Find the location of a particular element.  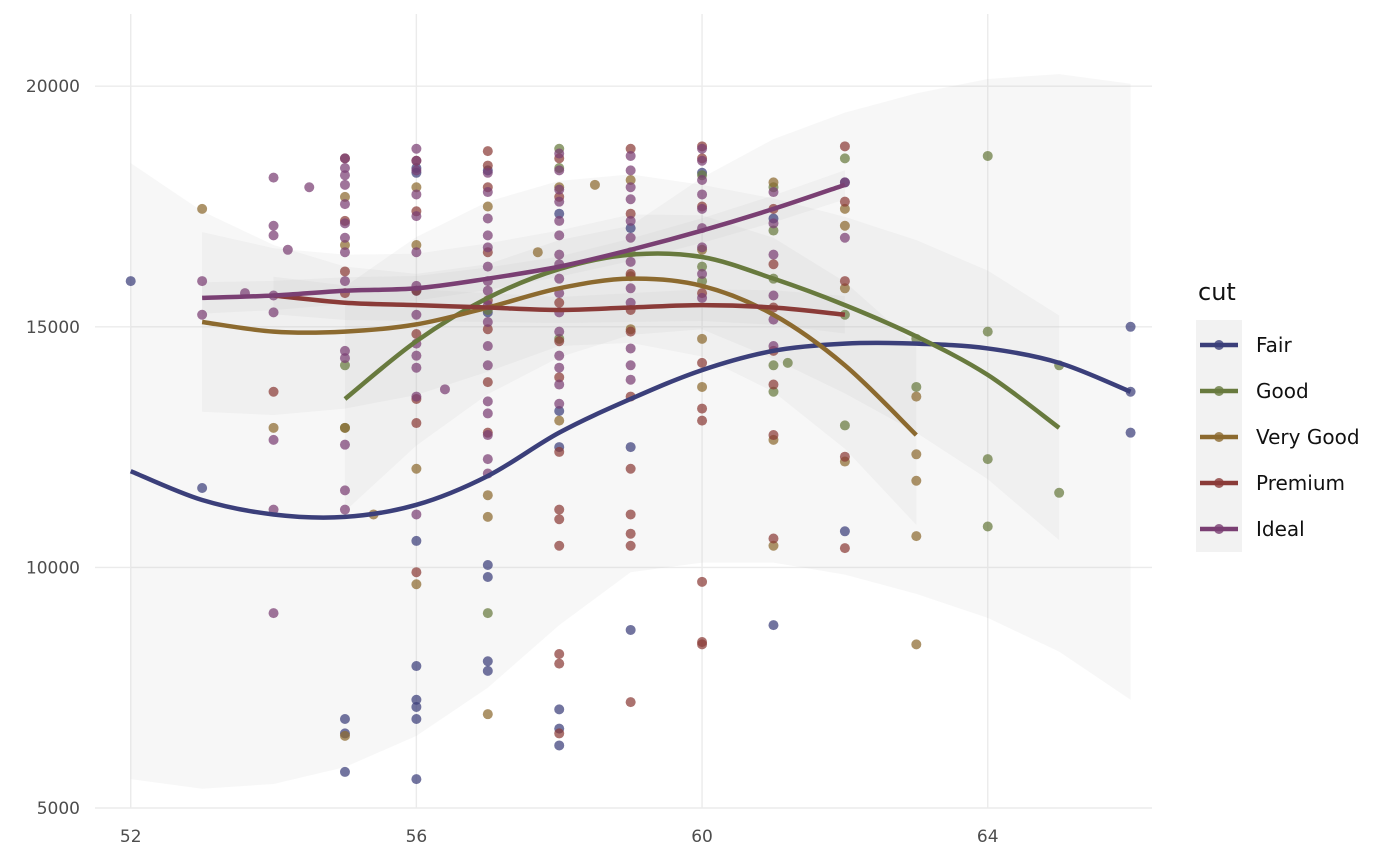

legend-label: Ideal is located at coordinates (1280, 529).